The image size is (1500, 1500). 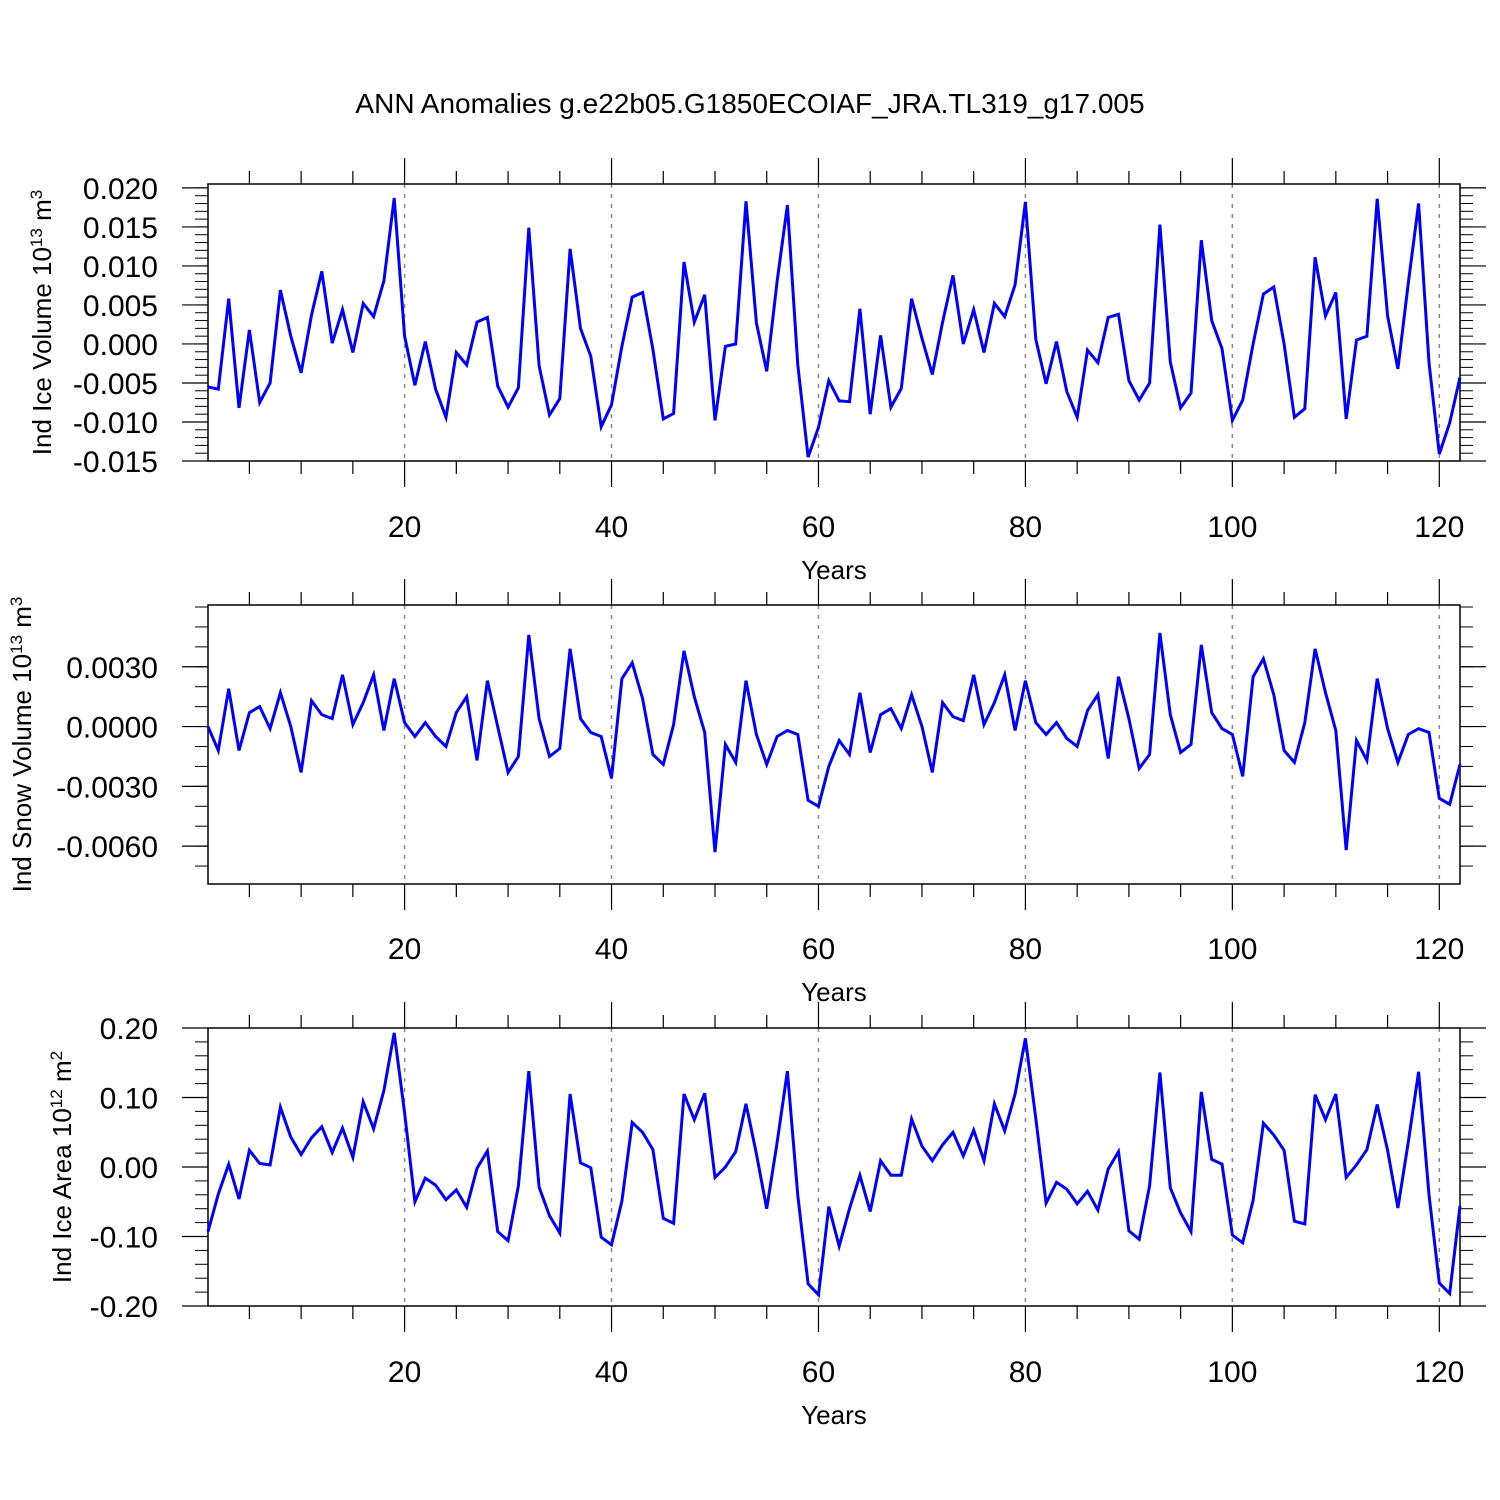 I want to click on y-axis-label-superscript: 2, so click(x=56, y=1055).